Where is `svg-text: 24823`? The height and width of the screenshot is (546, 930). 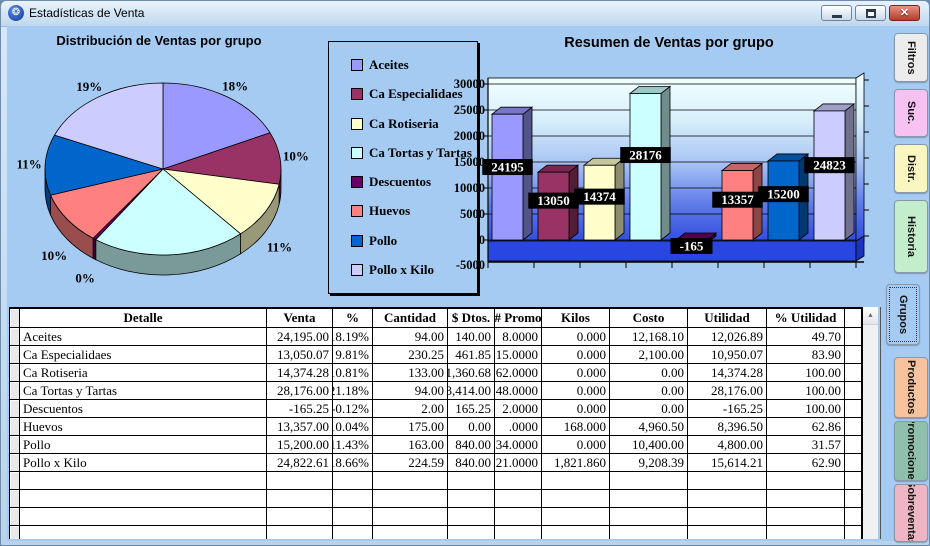 svg-text: 24823 is located at coordinates (829, 165).